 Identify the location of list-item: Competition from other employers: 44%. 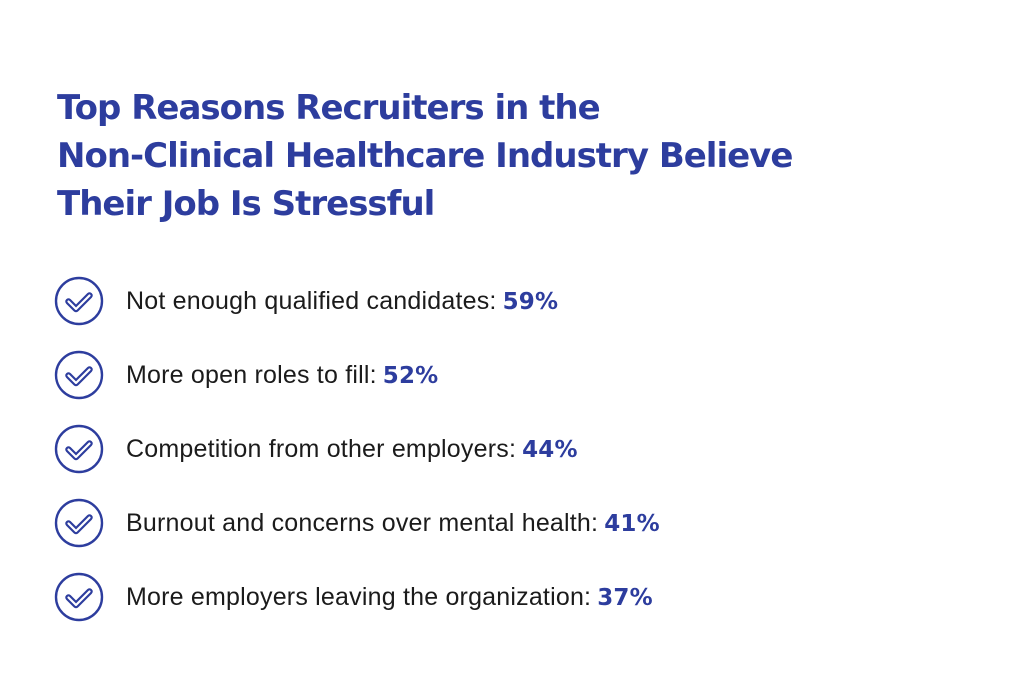
(357, 449).